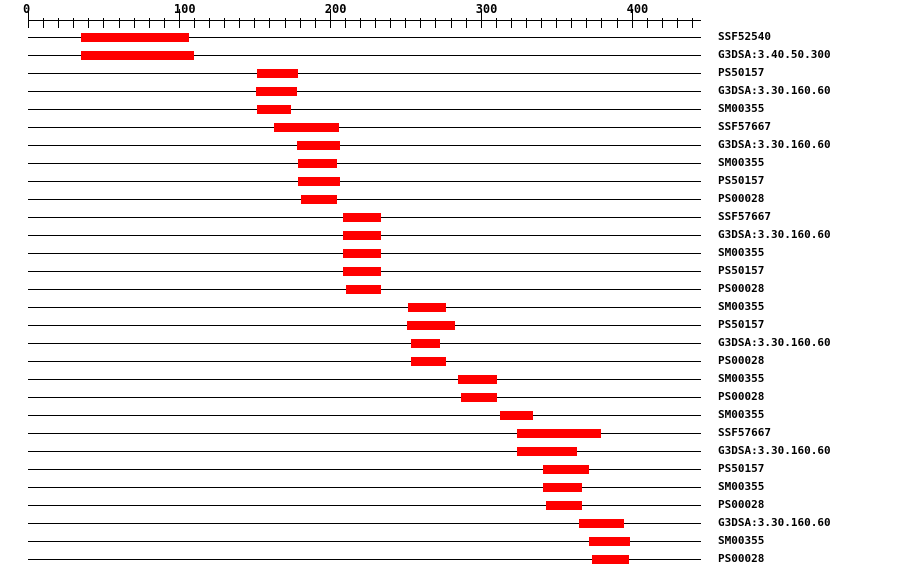 The width and height of the screenshot is (900, 580). What do you see at coordinates (774, 54) in the screenshot?
I see `feature-label: G3DSA:3.40.50.300` at bounding box center [774, 54].